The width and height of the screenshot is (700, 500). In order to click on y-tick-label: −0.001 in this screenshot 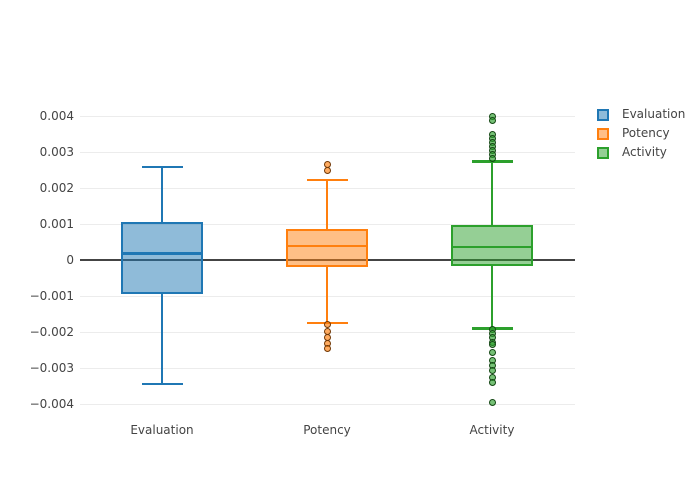, I will do `click(51, 296)`.